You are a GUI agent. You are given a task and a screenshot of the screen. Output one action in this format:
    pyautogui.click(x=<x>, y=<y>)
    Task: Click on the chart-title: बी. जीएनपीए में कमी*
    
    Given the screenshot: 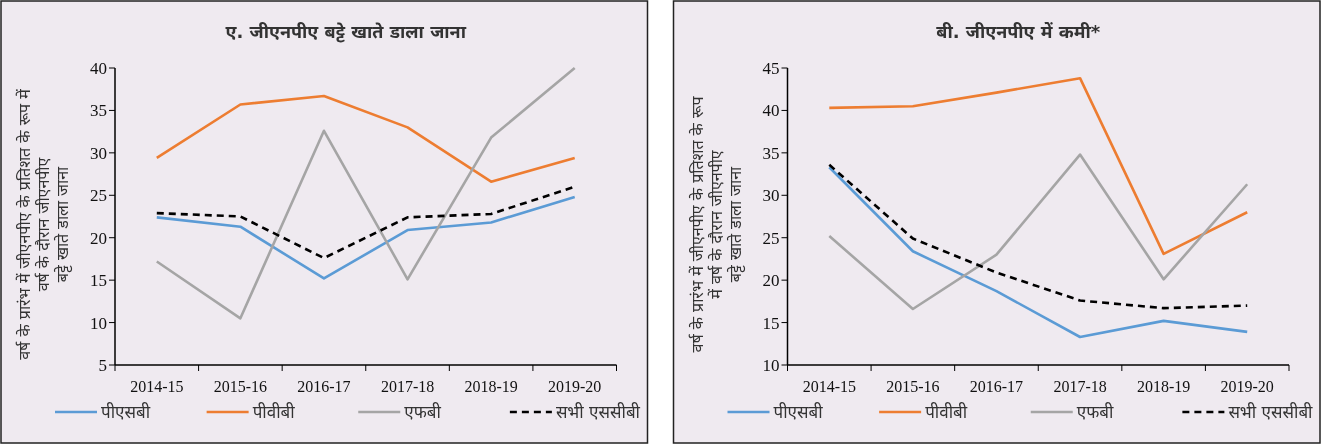 What is the action you would take?
    pyautogui.click(x=1018, y=31)
    